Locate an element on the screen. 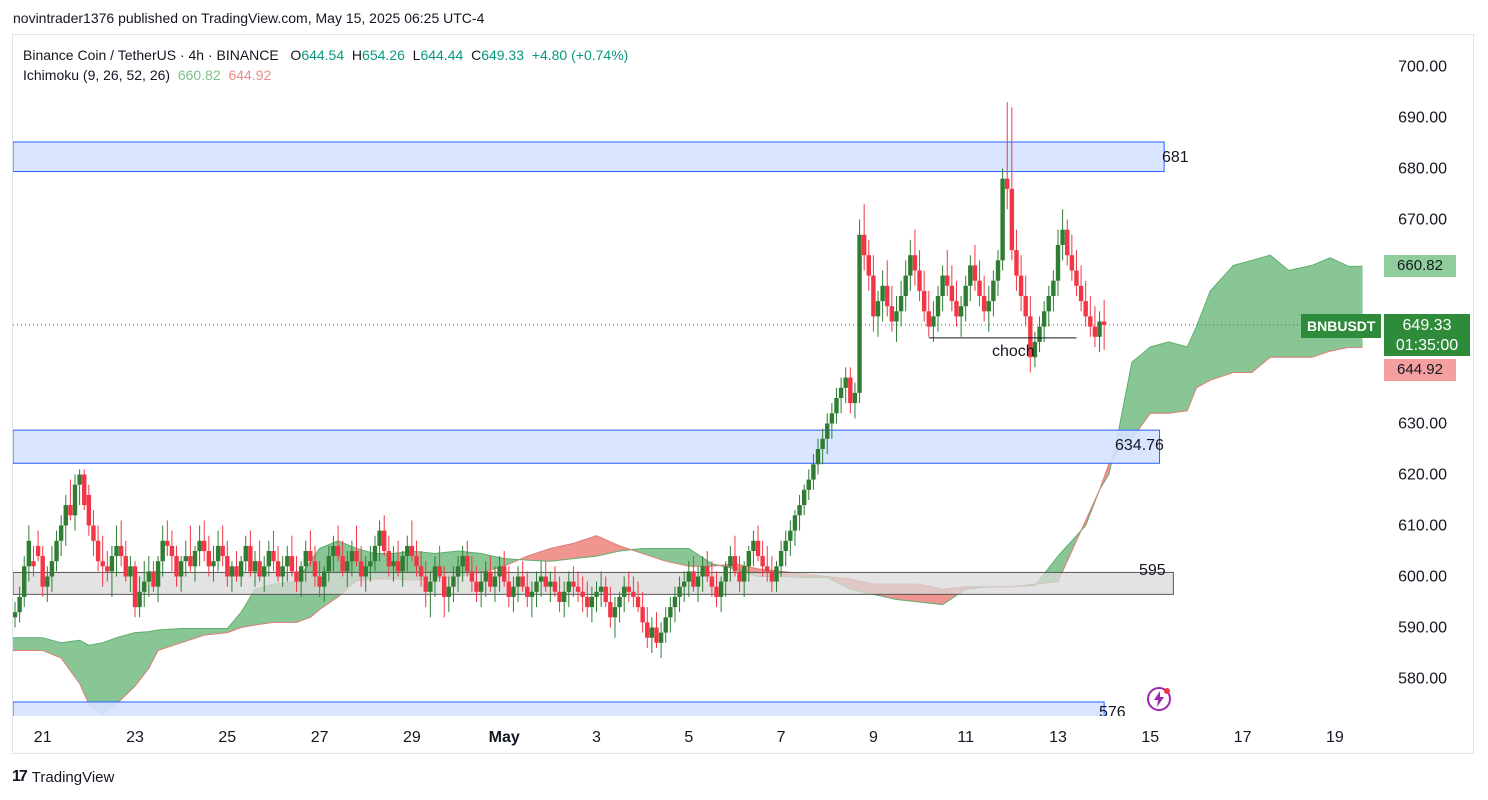 Image resolution: width=1488 pixels, height=800 pixels. y-tick-label: 580.00 is located at coordinates (1422, 679).